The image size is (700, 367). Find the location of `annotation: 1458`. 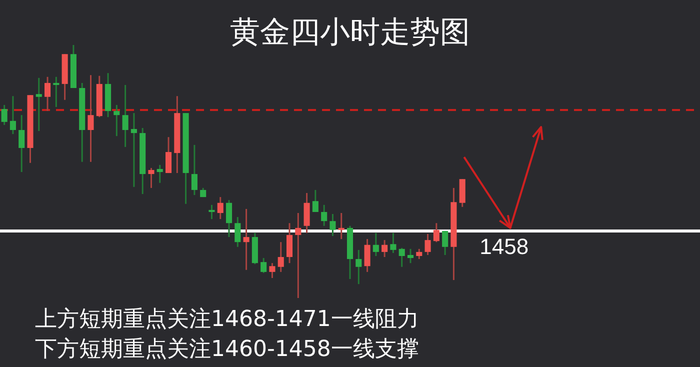

annotation: 1458 is located at coordinates (504, 246).